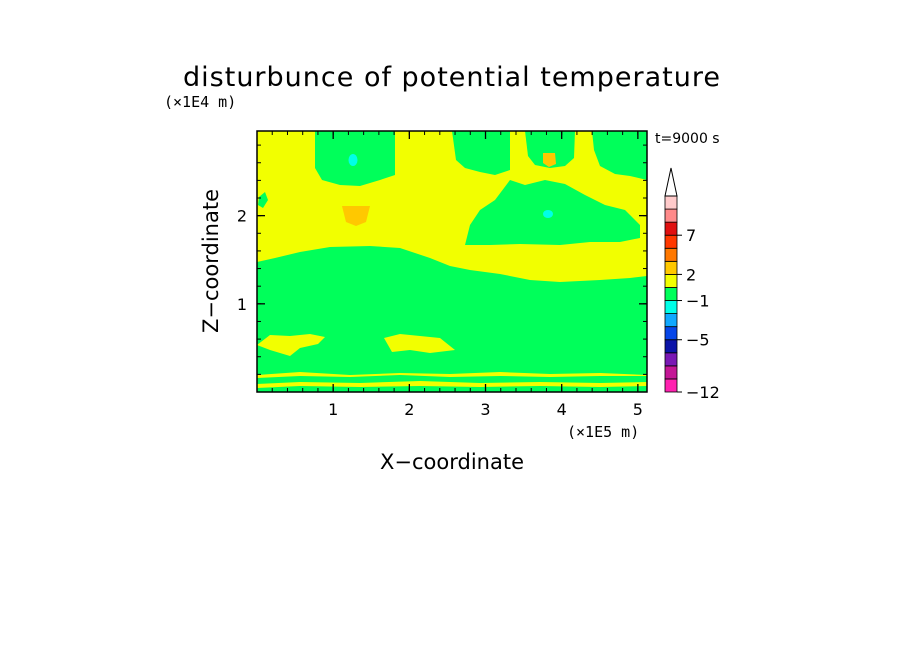 The image size is (904, 654). What do you see at coordinates (211, 261) in the screenshot?
I see `y-axis-label: Z−coordinate` at bounding box center [211, 261].